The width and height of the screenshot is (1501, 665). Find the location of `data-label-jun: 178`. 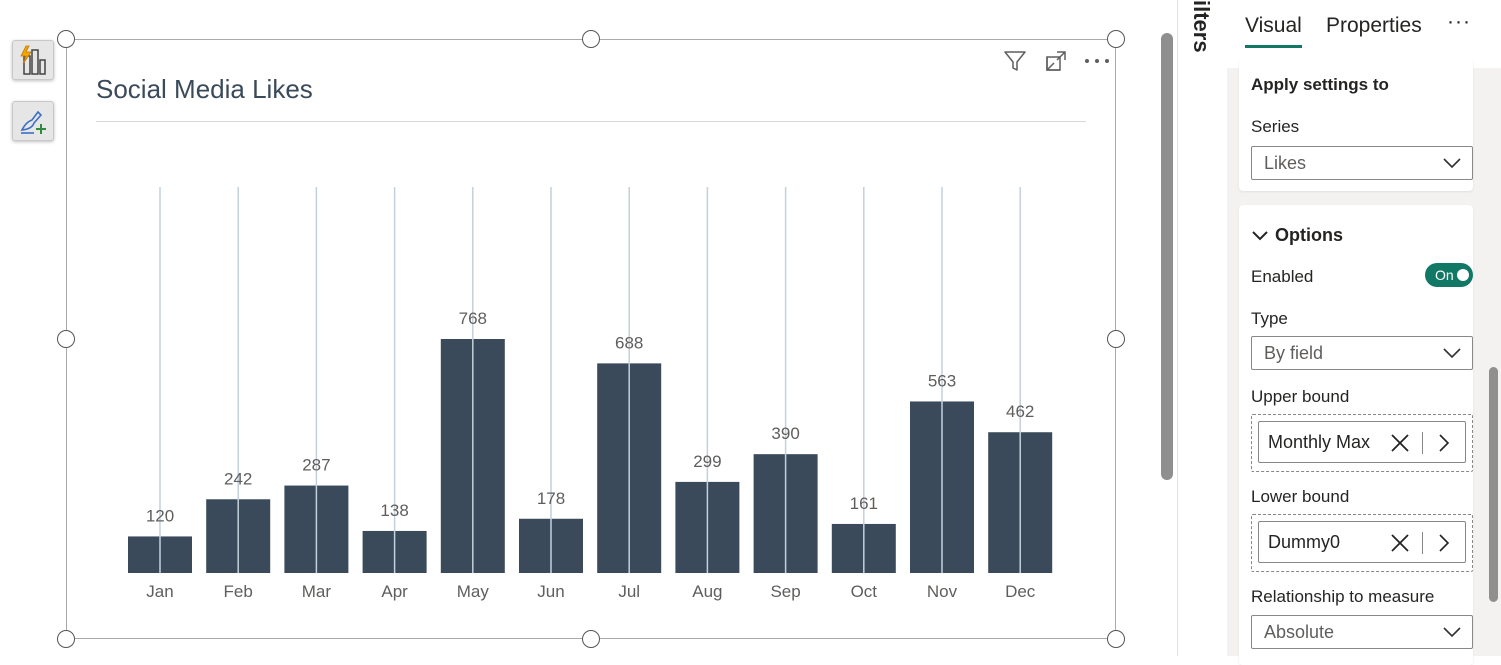

data-label-jun: 178 is located at coordinates (551, 498).